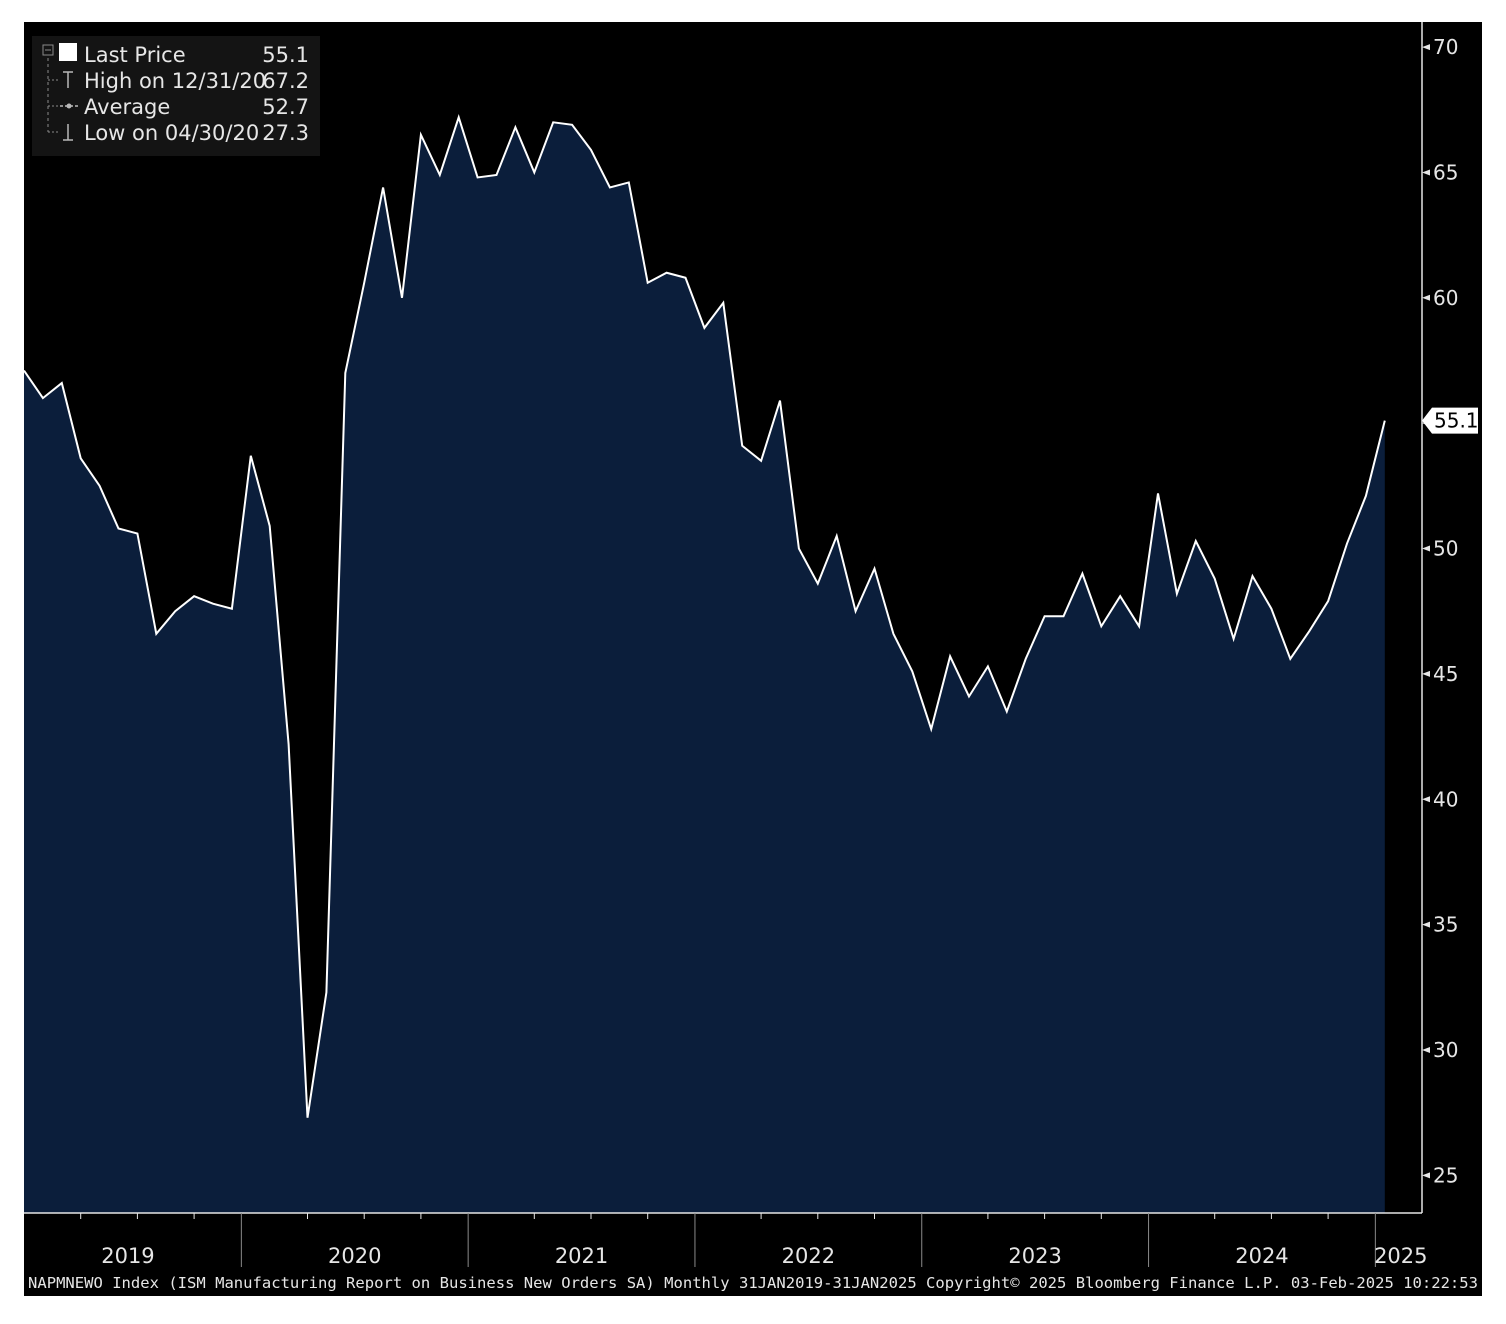  What do you see at coordinates (1445, 925) in the screenshot?
I see `y-tick-label: 35` at bounding box center [1445, 925].